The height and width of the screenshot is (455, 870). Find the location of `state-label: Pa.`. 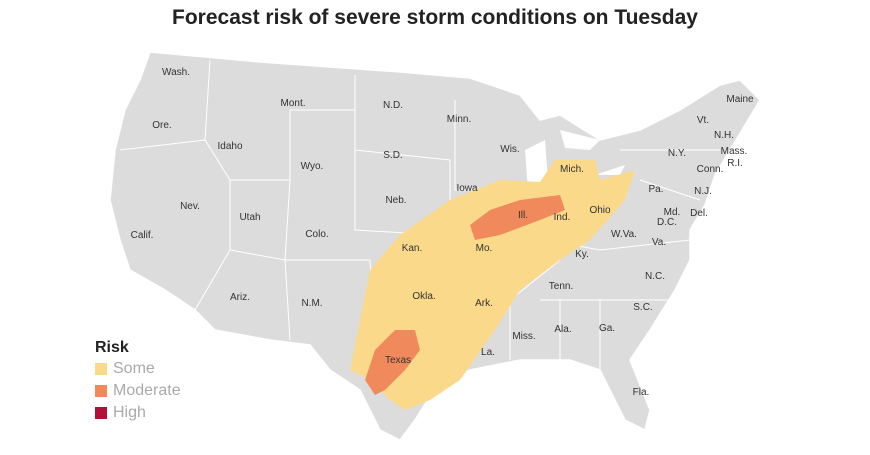

state-label: Pa. is located at coordinates (655, 189).